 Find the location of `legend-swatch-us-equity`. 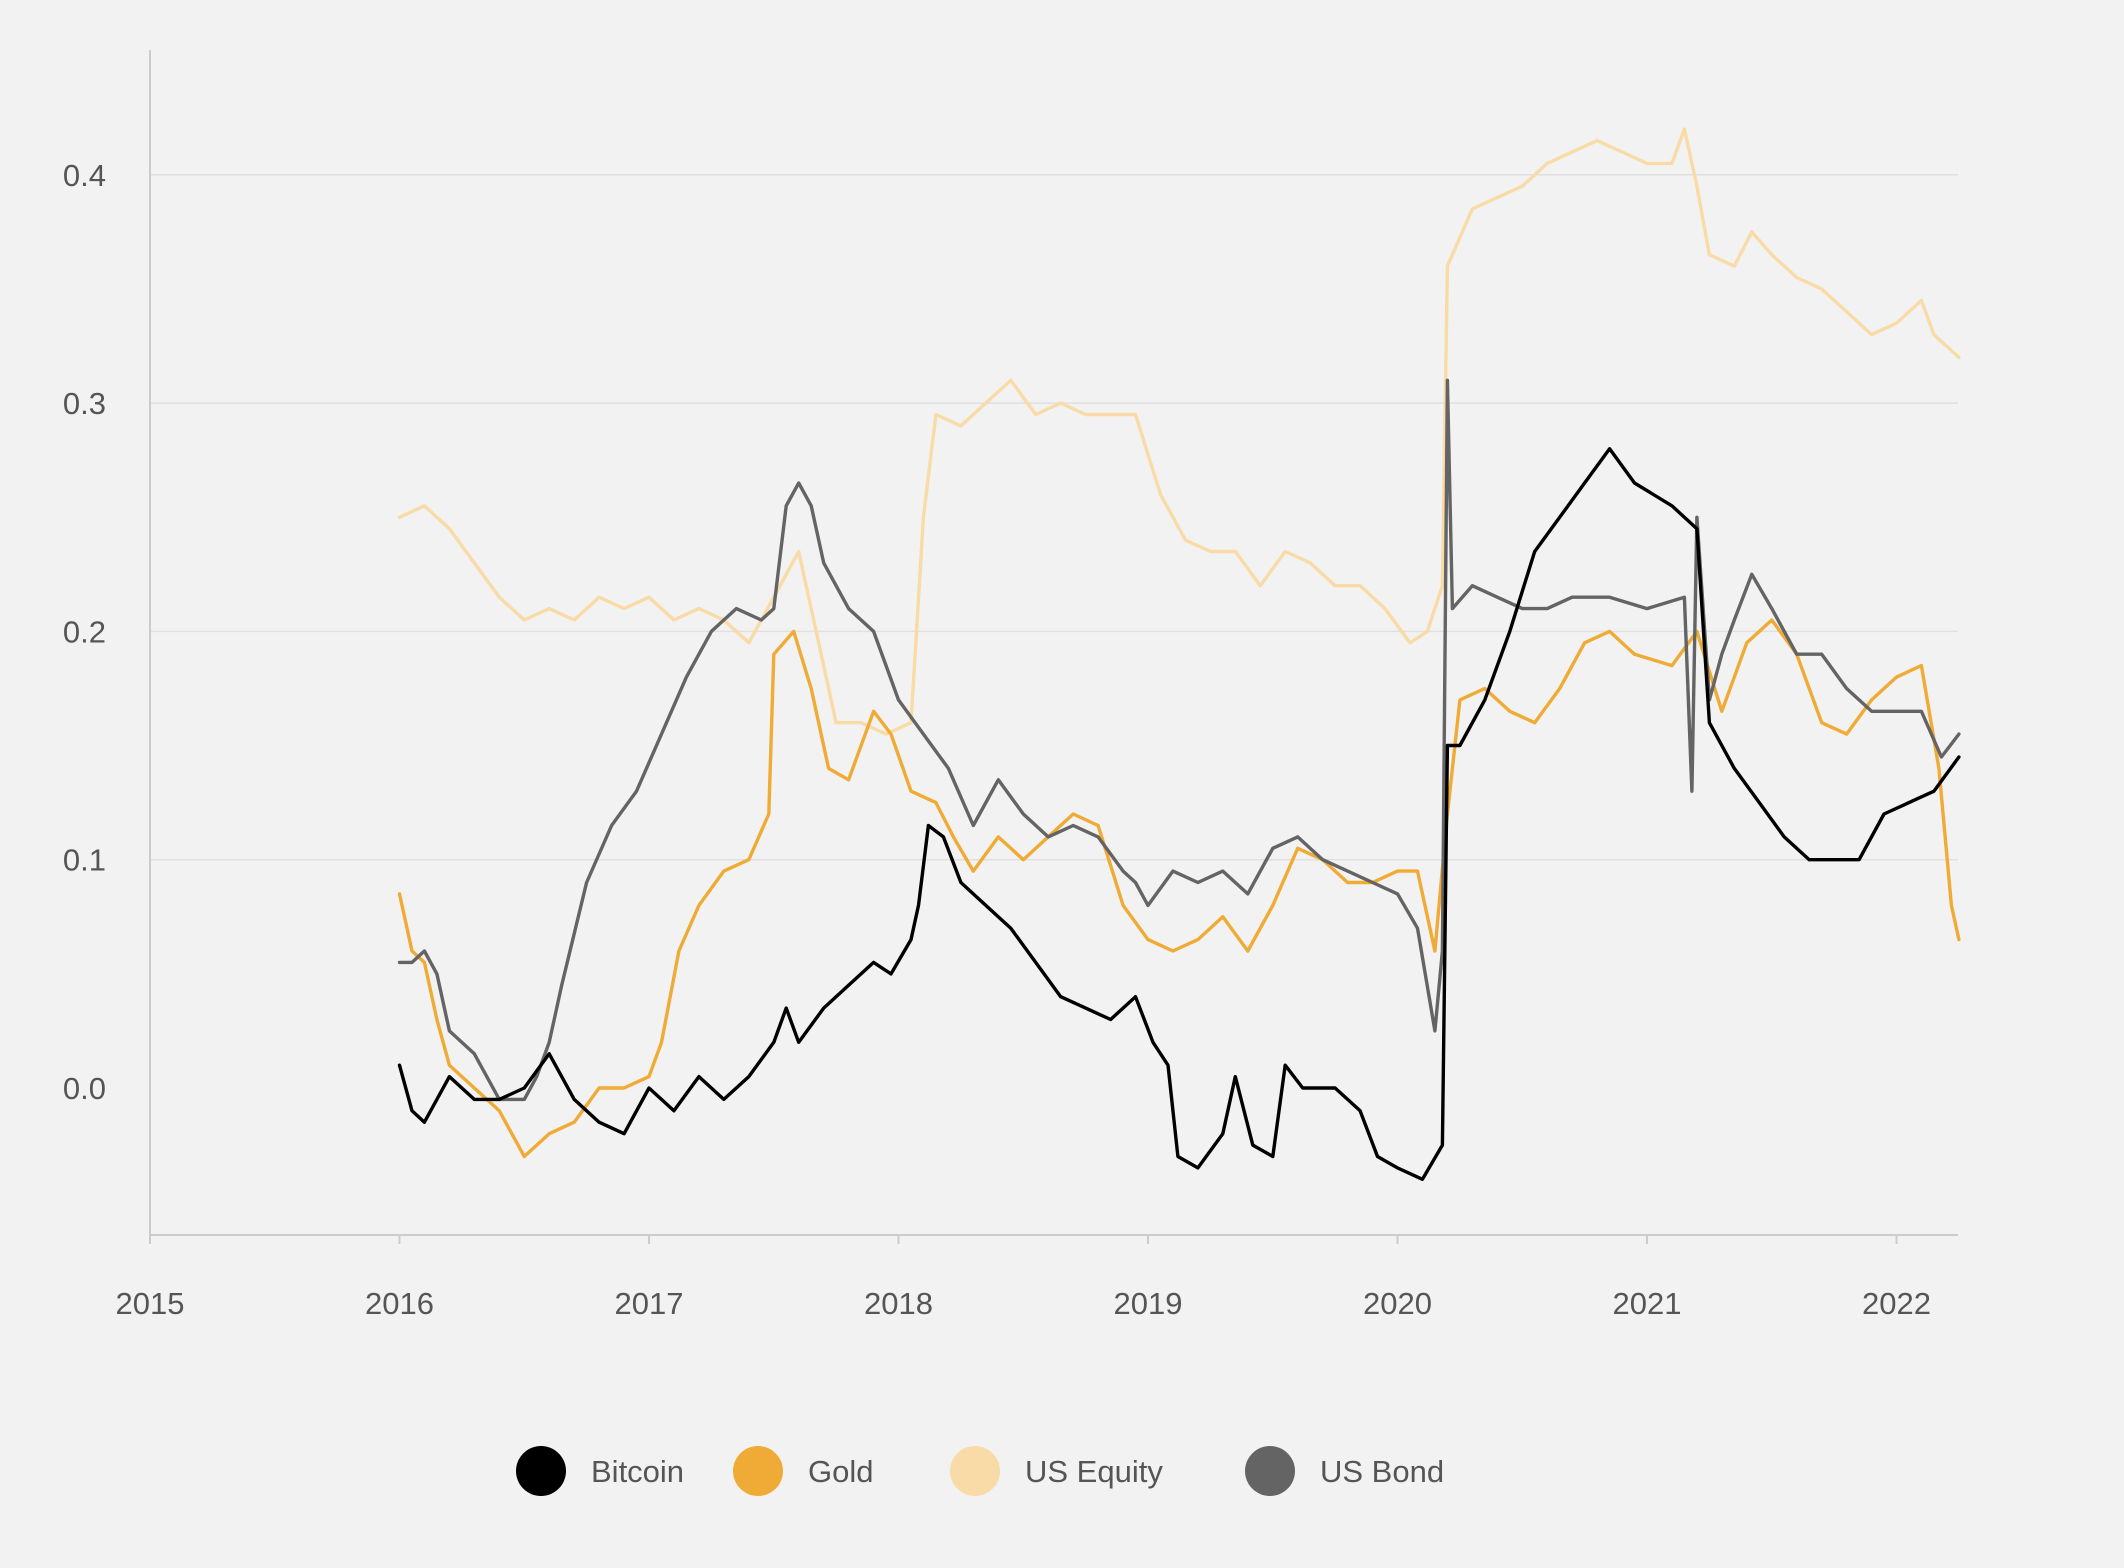

legend-swatch-us-equity is located at coordinates (975, 1471).